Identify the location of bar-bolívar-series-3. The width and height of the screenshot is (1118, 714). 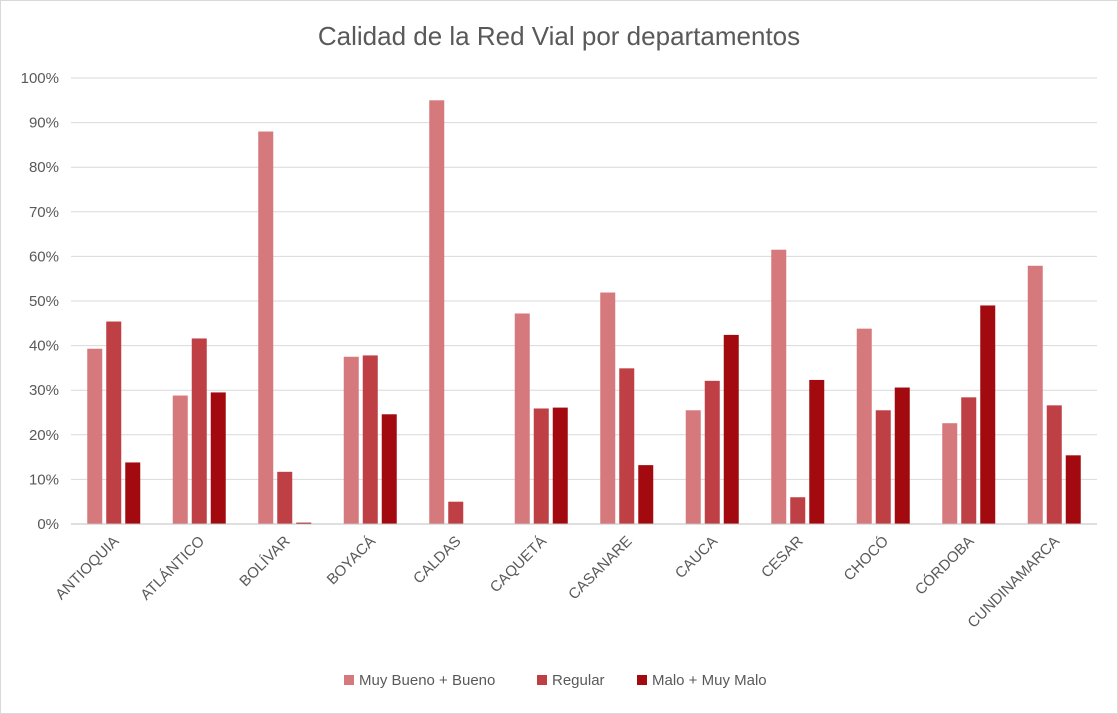
(304, 523).